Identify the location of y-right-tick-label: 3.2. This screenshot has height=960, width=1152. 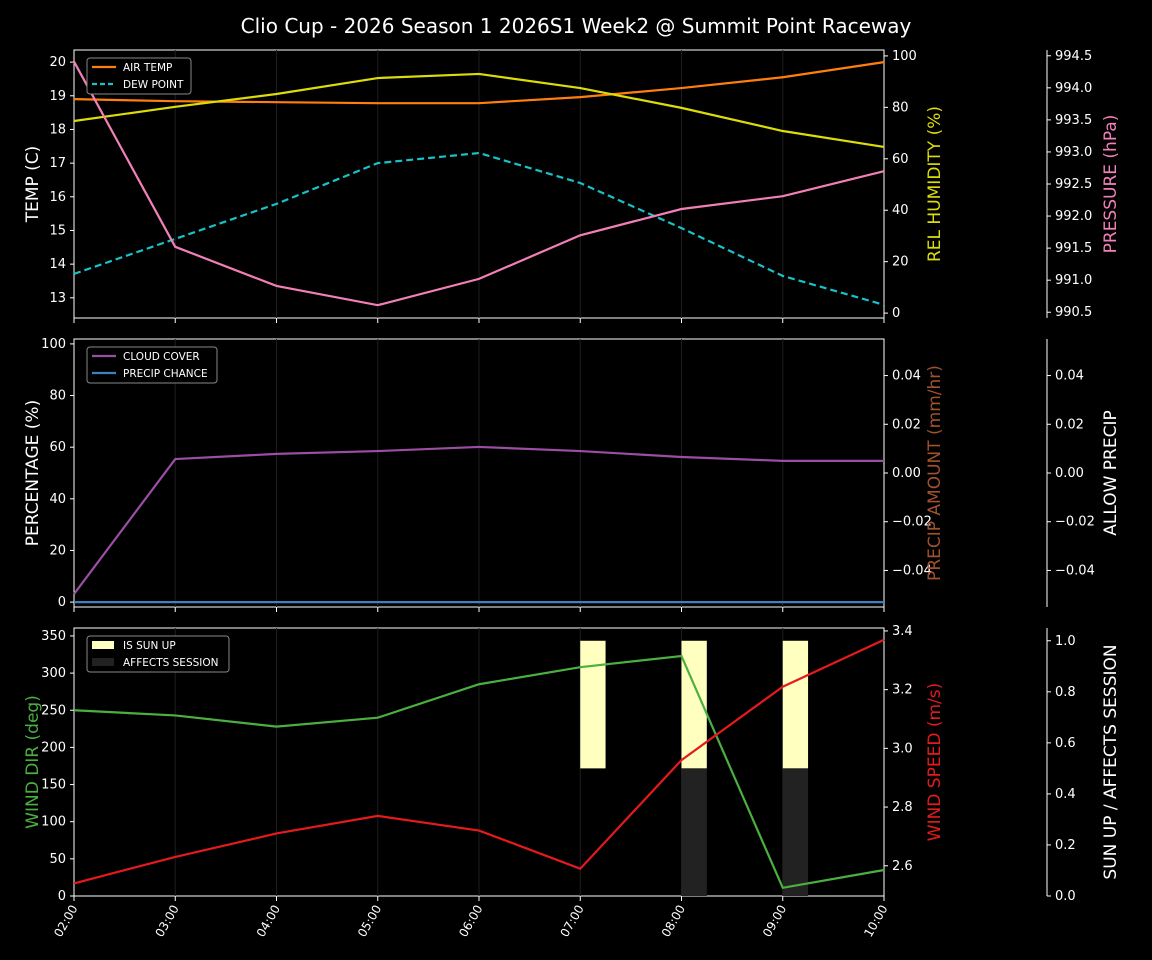
(902, 690).